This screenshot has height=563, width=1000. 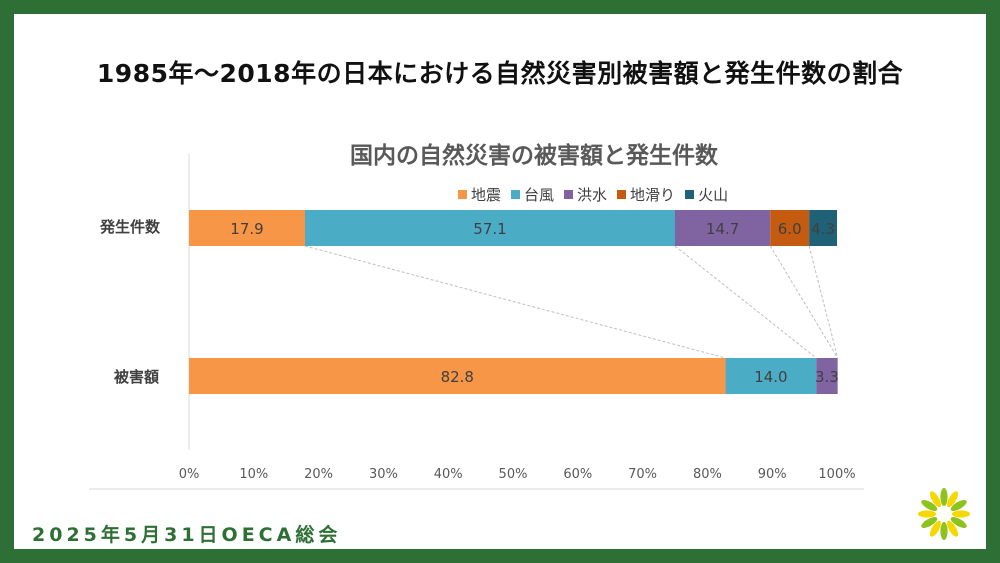 I want to click on x-tick-label: 20%, so click(x=318, y=474).